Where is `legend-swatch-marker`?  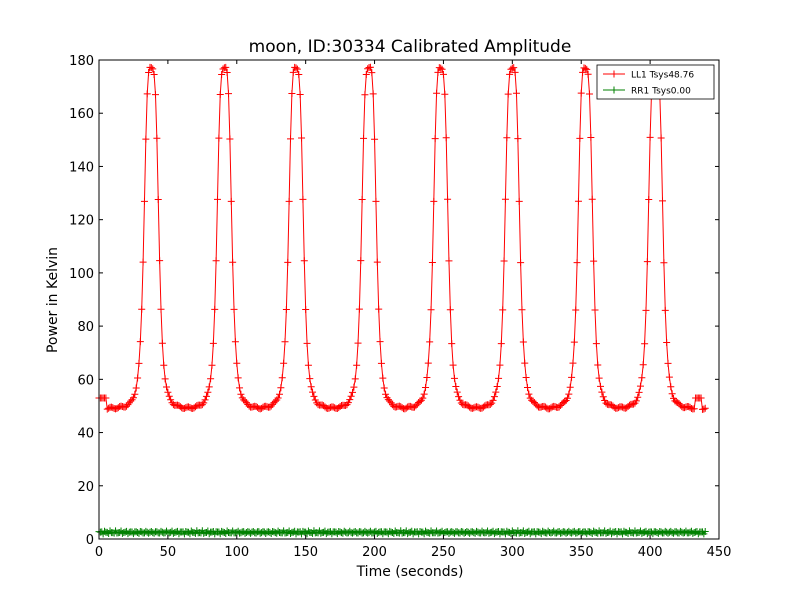 legend-swatch-marker is located at coordinates (614, 74).